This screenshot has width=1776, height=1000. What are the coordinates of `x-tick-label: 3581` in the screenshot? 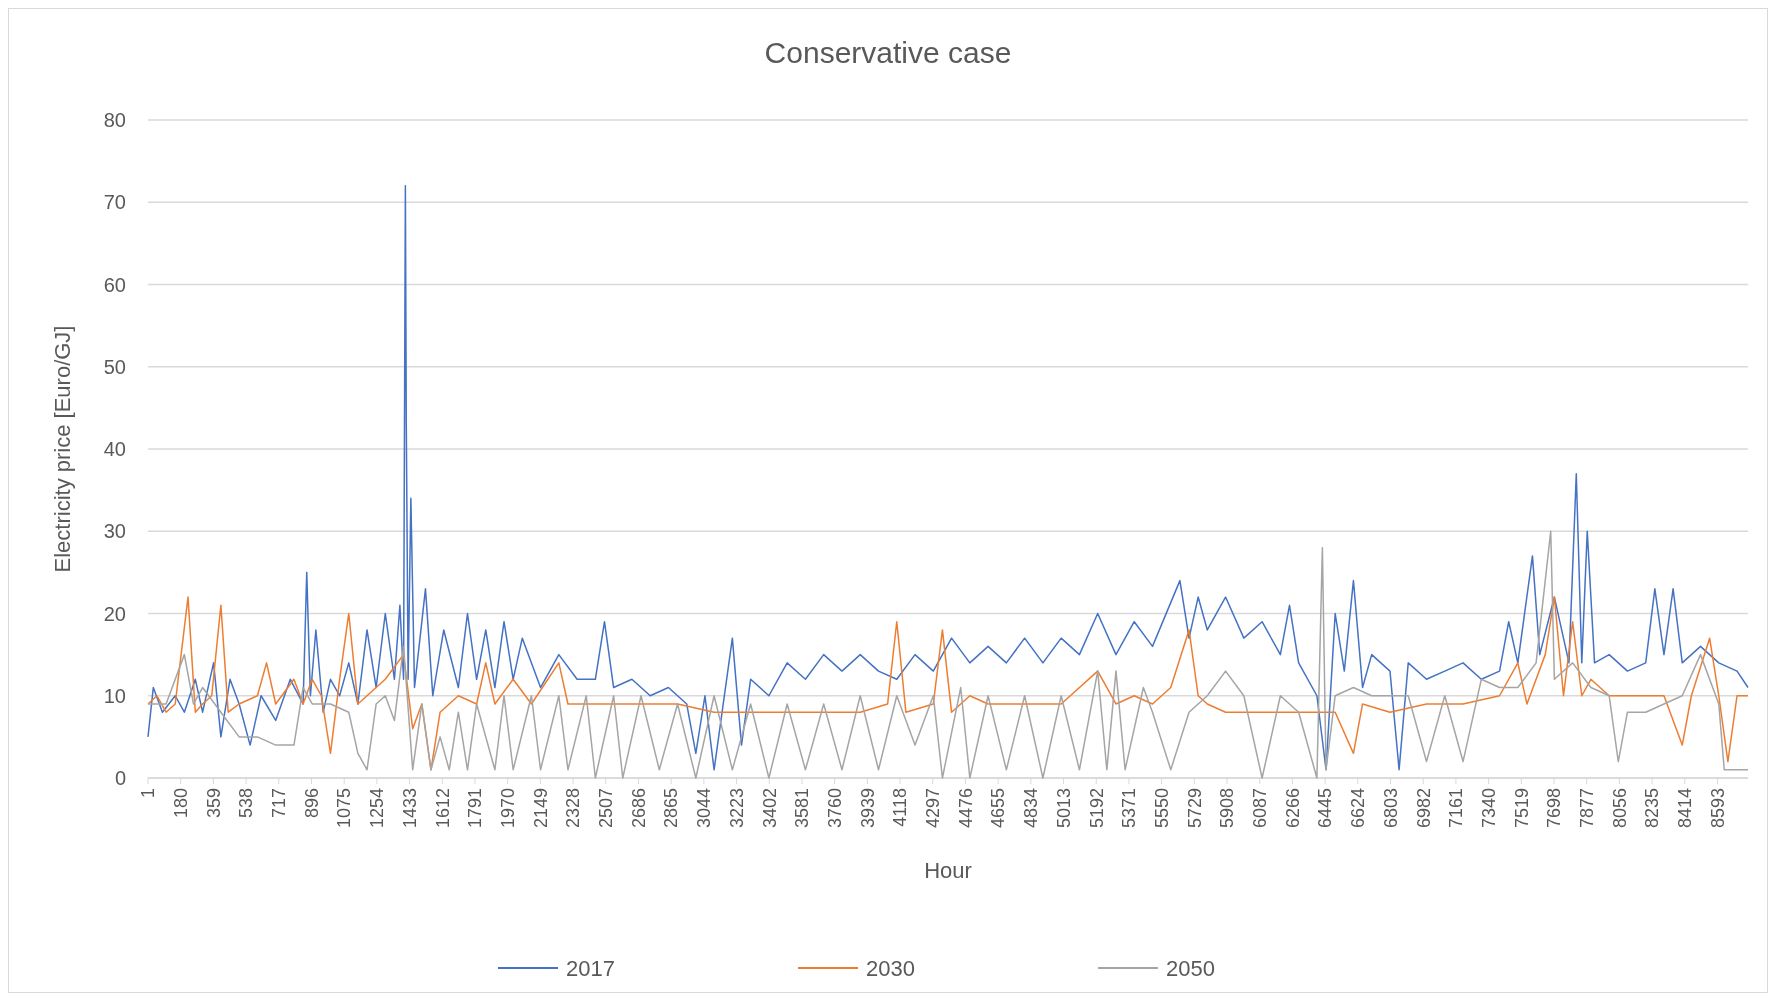 It's located at (802, 808).